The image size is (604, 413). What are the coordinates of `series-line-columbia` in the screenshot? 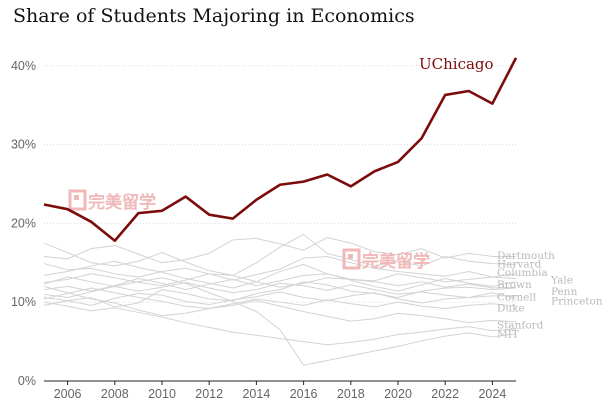 It's located at (280, 268).